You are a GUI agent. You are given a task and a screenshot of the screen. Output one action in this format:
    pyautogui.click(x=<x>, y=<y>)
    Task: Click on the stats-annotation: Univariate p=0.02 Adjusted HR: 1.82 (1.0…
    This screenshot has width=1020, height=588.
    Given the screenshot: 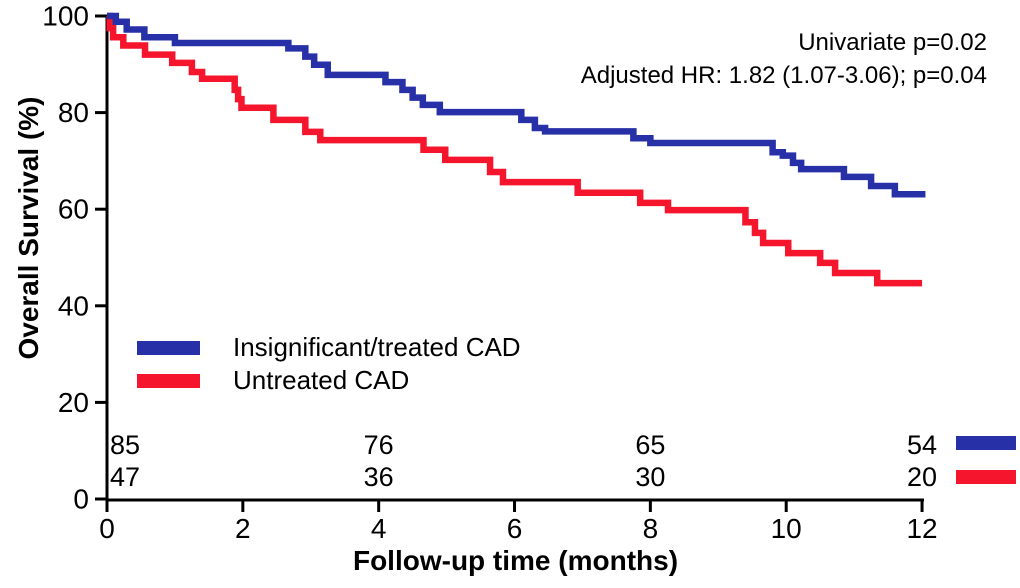 What is the action you would take?
    pyautogui.click(x=784, y=59)
    